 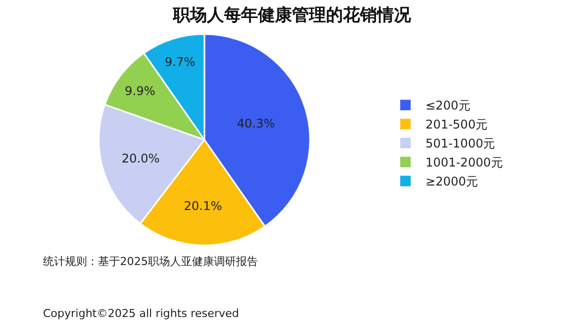 What do you see at coordinates (456, 125) in the screenshot?
I see `legend-label: 201-500元` at bounding box center [456, 125].